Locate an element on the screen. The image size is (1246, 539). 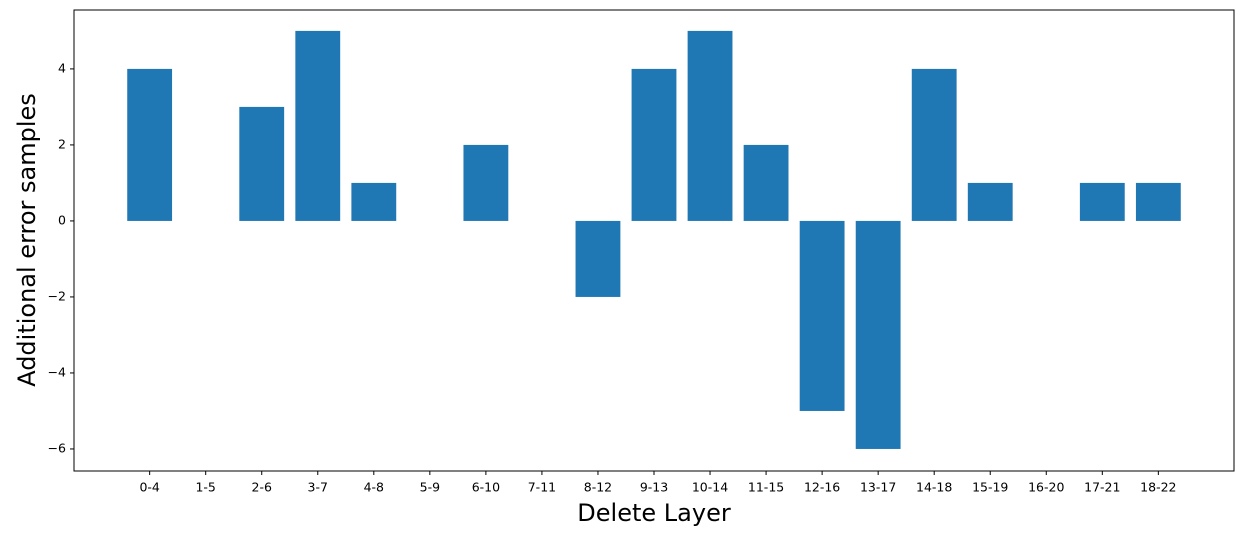
x-tick-label: 13-17 is located at coordinates (878, 487).